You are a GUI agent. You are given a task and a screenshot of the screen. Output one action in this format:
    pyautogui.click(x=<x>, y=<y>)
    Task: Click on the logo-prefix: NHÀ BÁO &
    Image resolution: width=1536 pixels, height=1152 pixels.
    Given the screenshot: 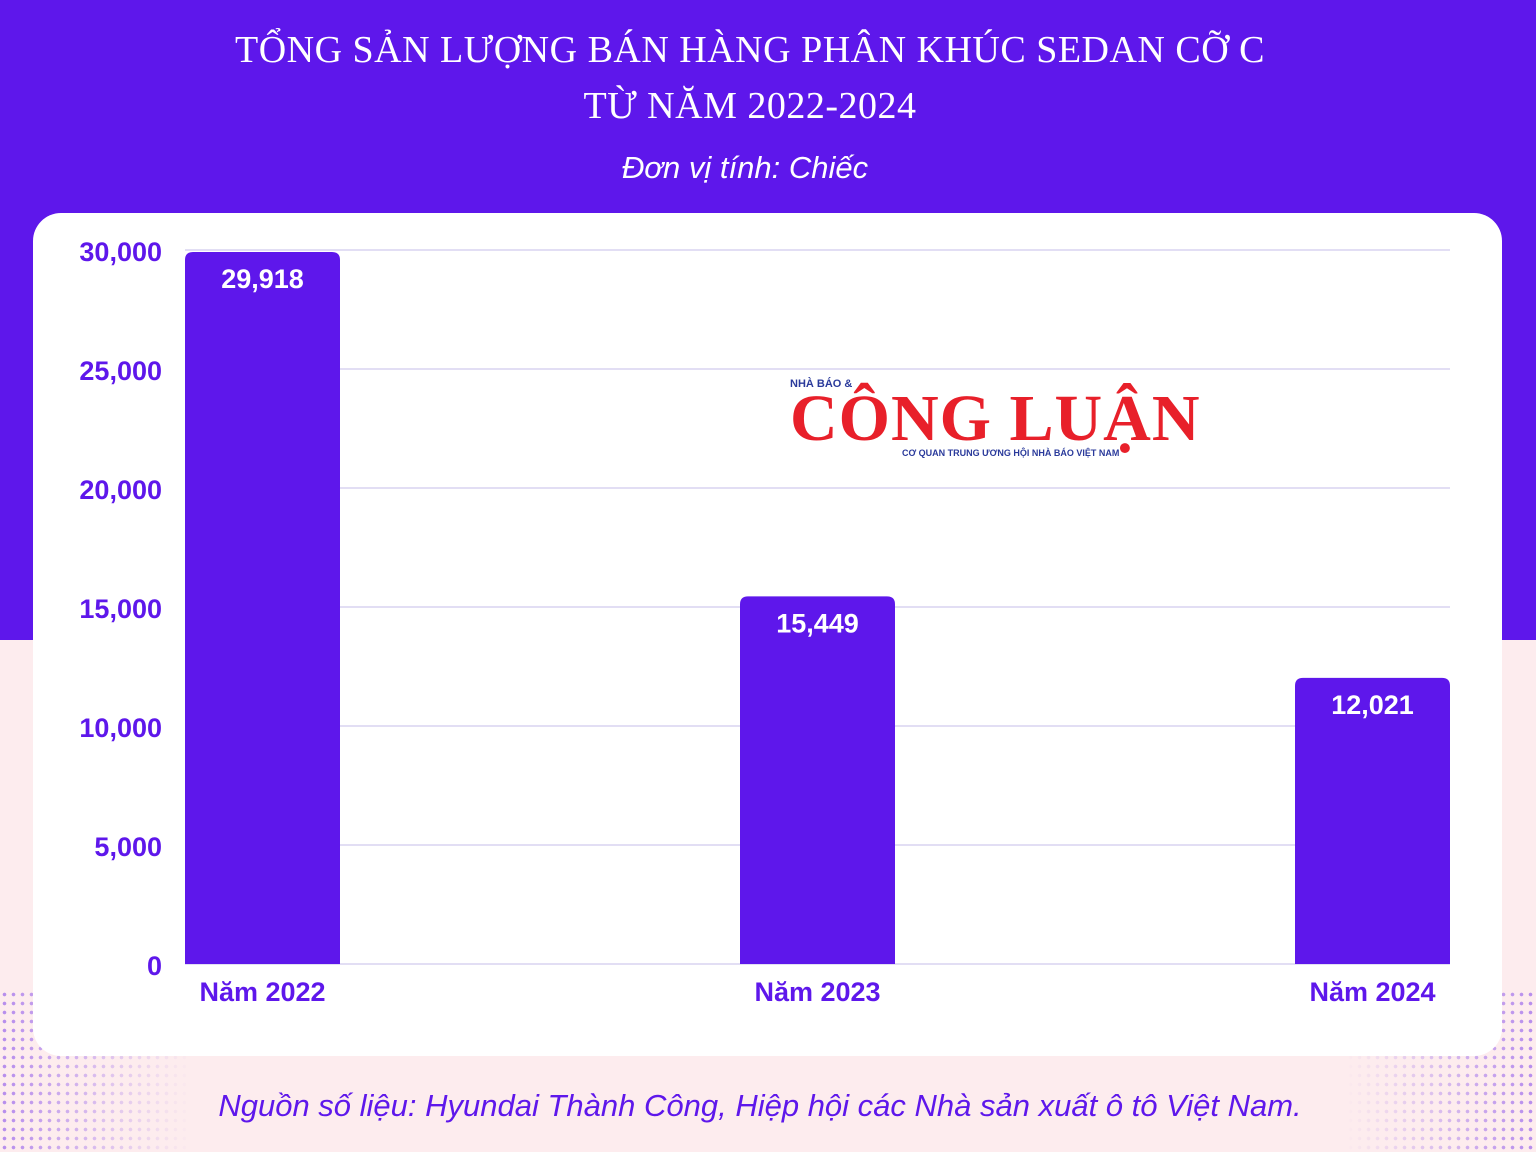 What is the action you would take?
    pyautogui.click(x=821, y=384)
    